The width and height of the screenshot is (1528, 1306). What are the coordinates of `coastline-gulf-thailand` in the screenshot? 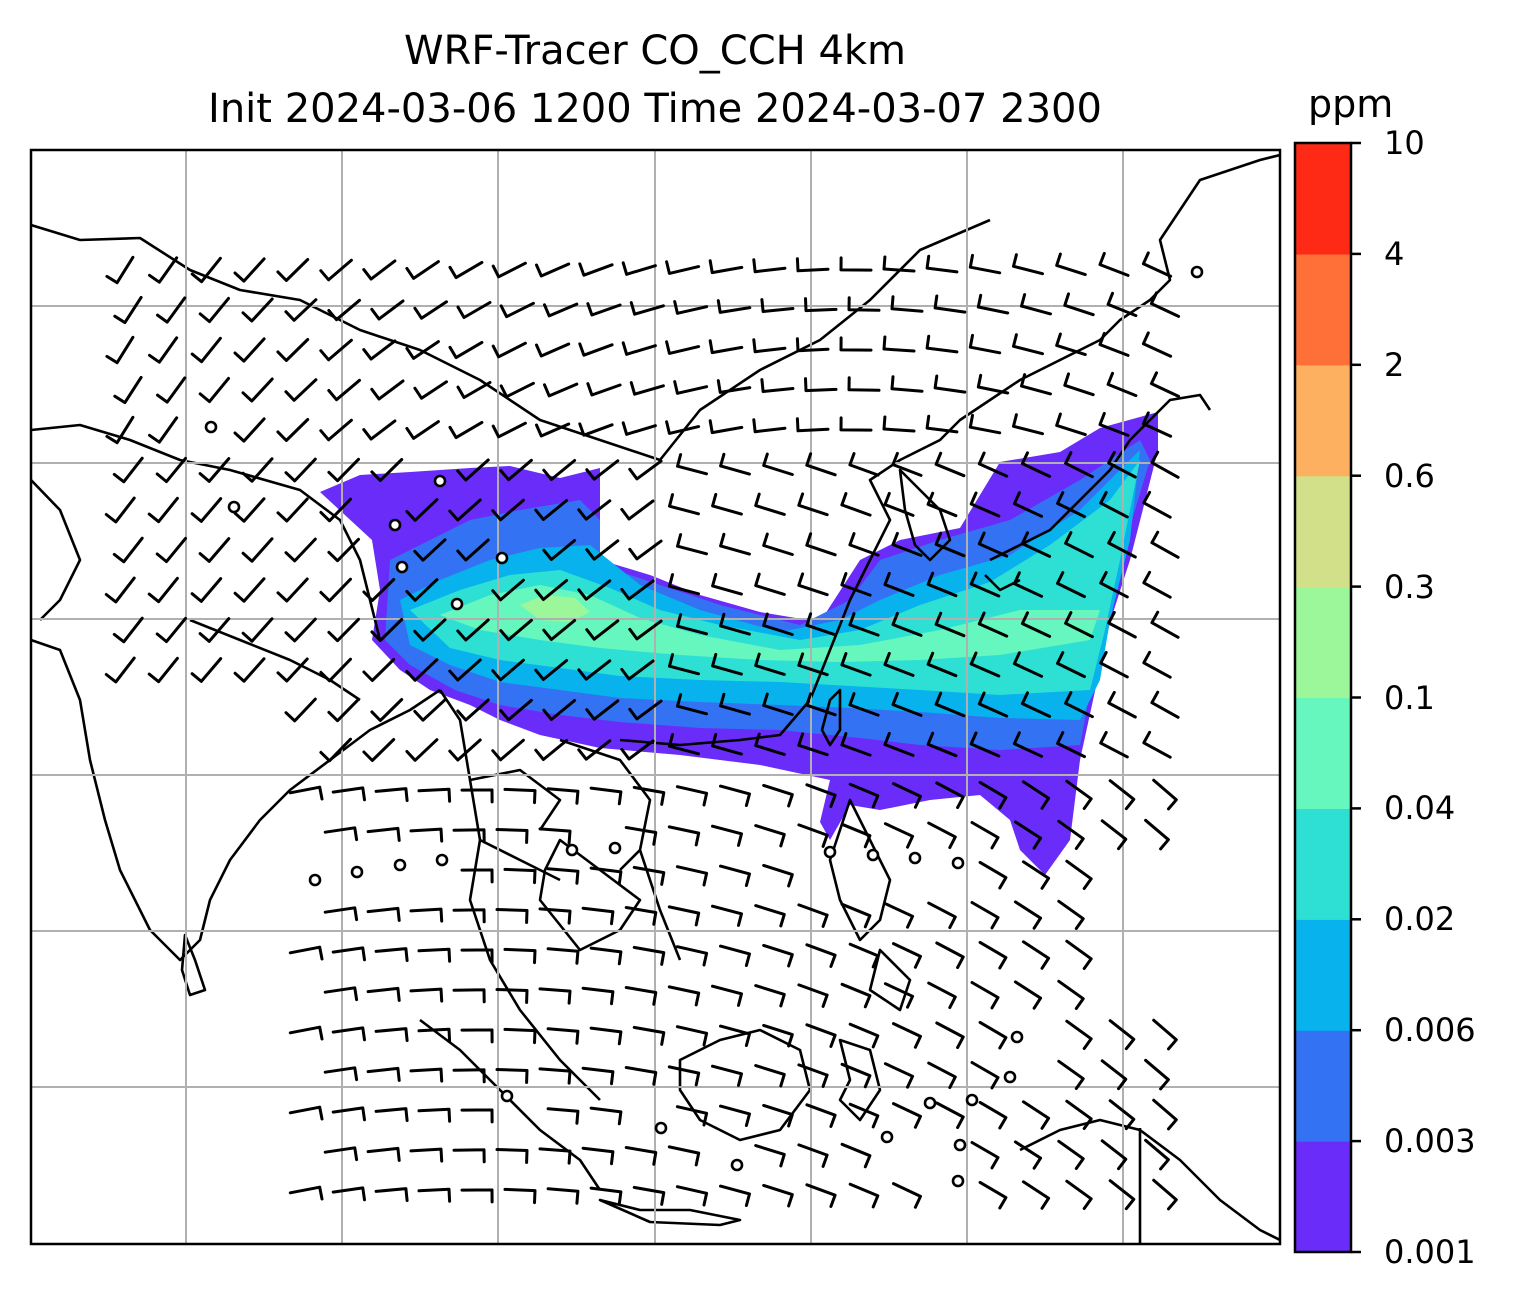 It's located at (590, 895).